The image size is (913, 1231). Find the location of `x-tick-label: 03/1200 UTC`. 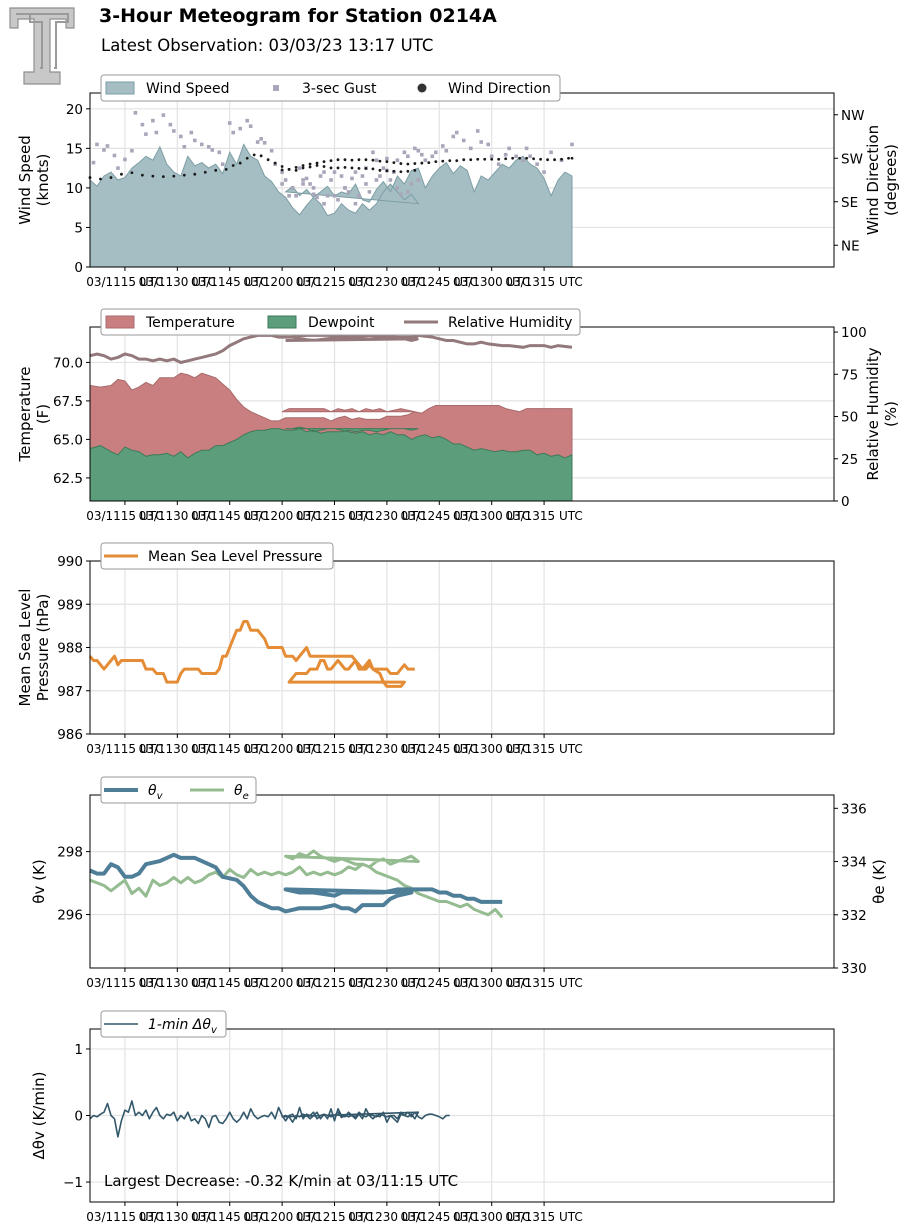

x-tick-label: 03/1200 UTC is located at coordinates (281, 983).